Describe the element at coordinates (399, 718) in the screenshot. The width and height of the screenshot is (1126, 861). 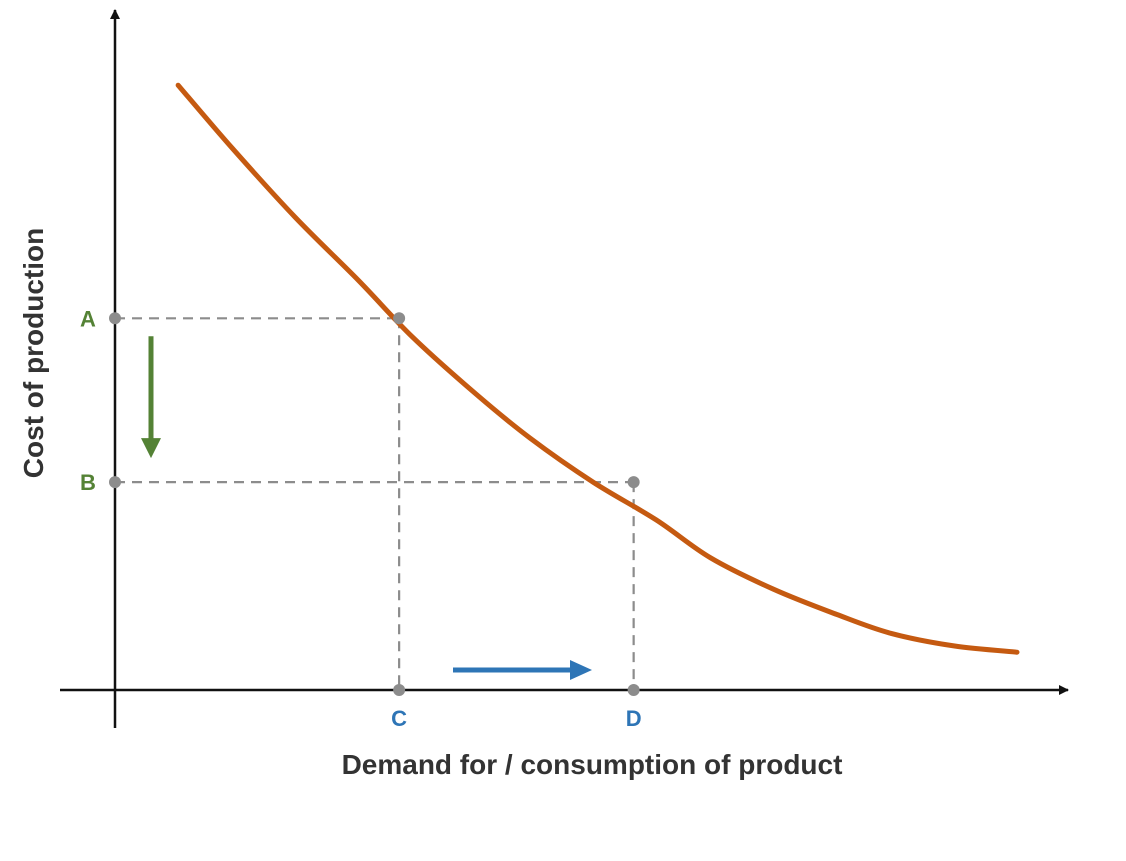
I see `x-marker-label-c: C` at that location.